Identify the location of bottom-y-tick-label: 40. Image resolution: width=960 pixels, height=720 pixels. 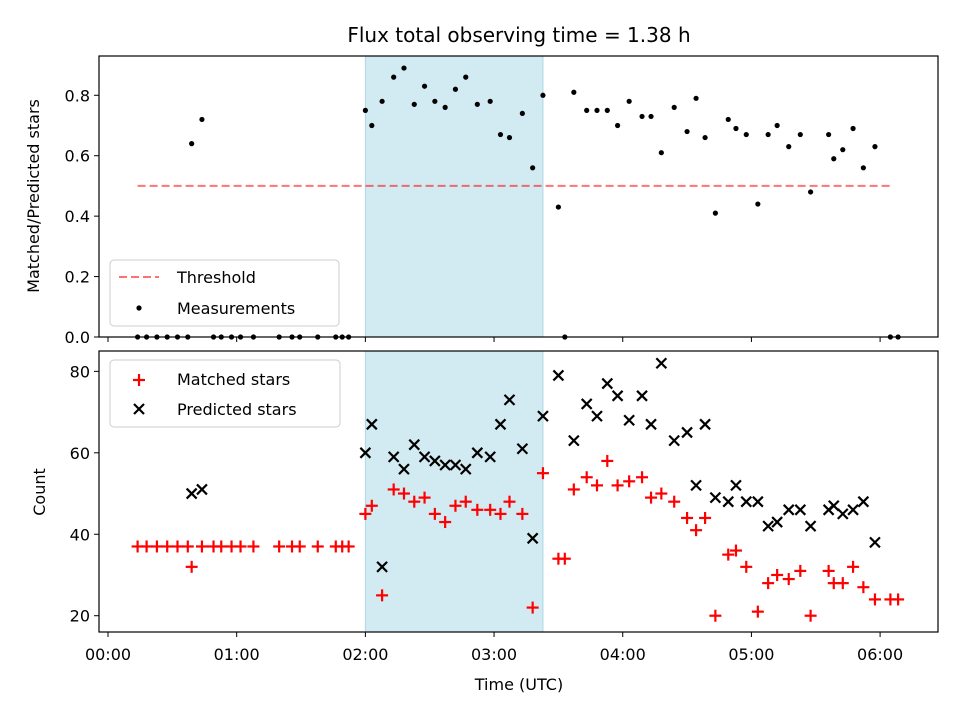
(80, 534).